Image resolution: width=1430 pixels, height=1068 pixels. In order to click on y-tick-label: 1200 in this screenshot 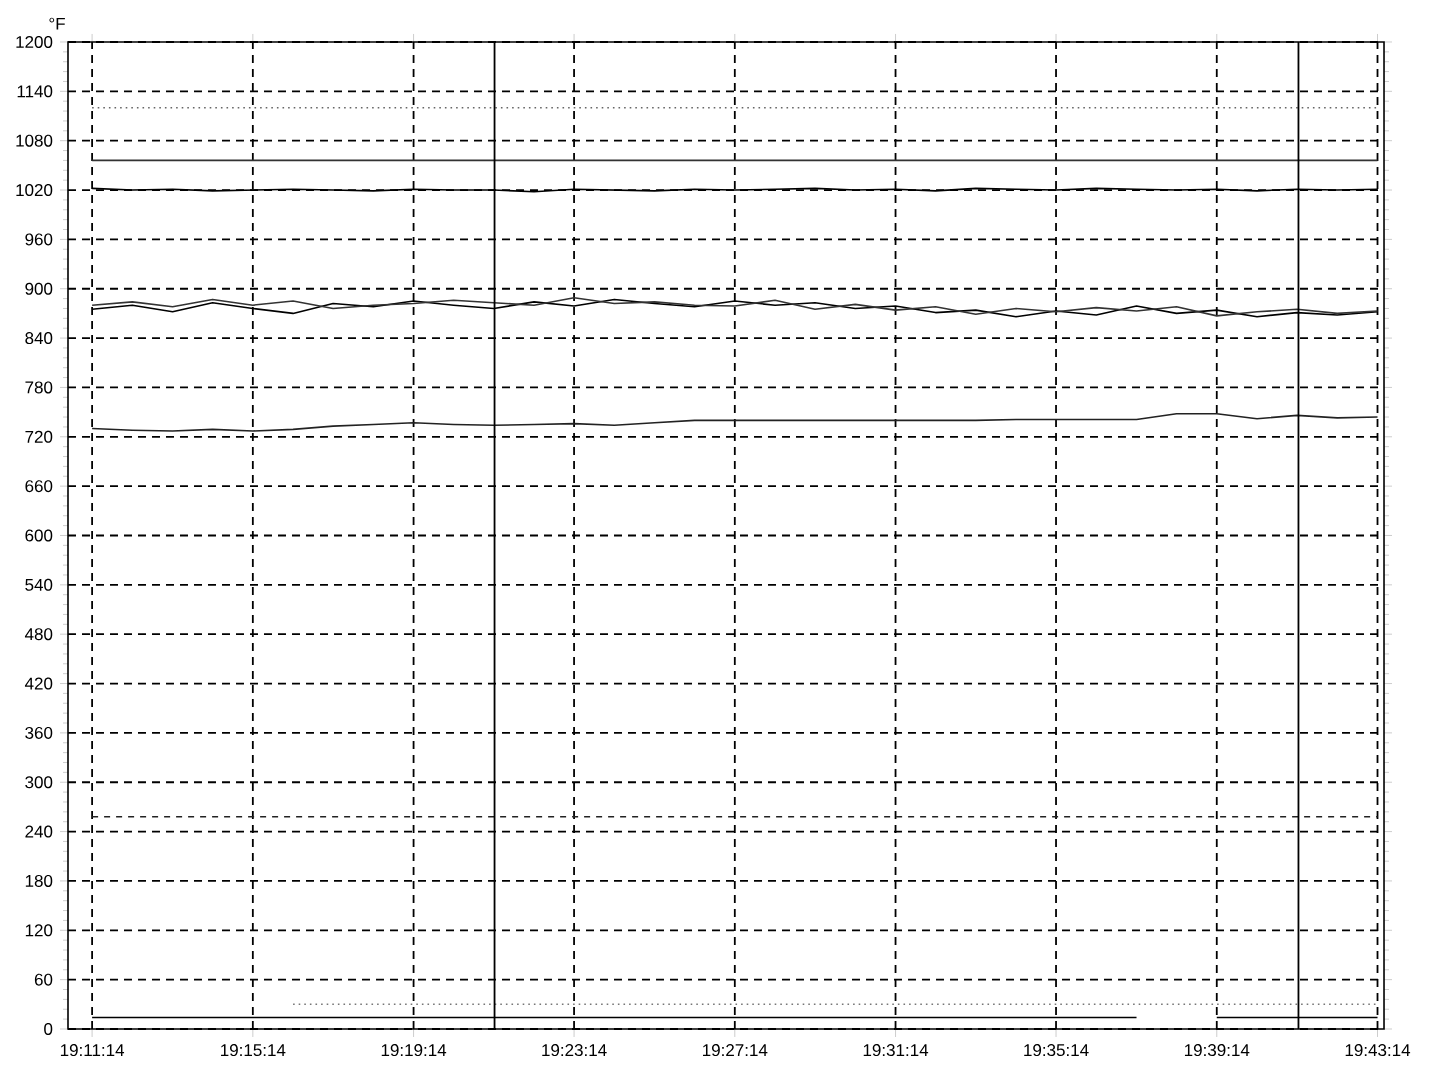, I will do `click(34, 41)`.